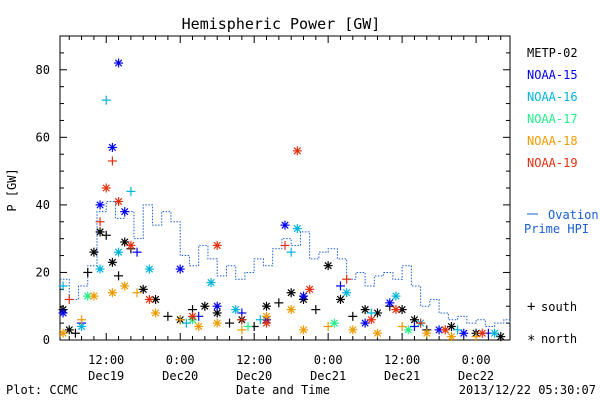 The width and height of the screenshot is (600, 400). What do you see at coordinates (552, 324) in the screenshot?
I see `marker-legend: + south * north` at bounding box center [552, 324].